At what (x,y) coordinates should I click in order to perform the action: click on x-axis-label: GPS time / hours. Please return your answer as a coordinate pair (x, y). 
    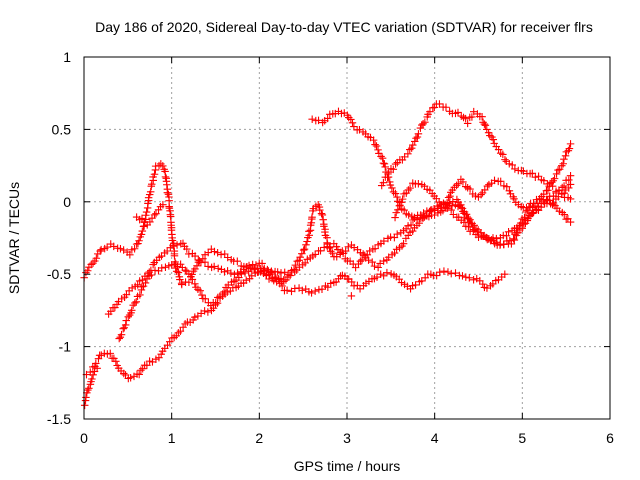
    Looking at the image, I should click on (347, 466).